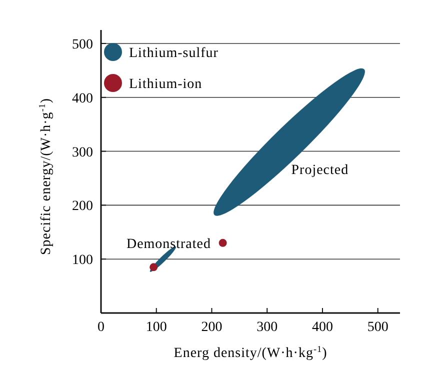  I want to click on x-axis-title: Energ density/(W·h·kg$^{-1}$), so click(251, 352).